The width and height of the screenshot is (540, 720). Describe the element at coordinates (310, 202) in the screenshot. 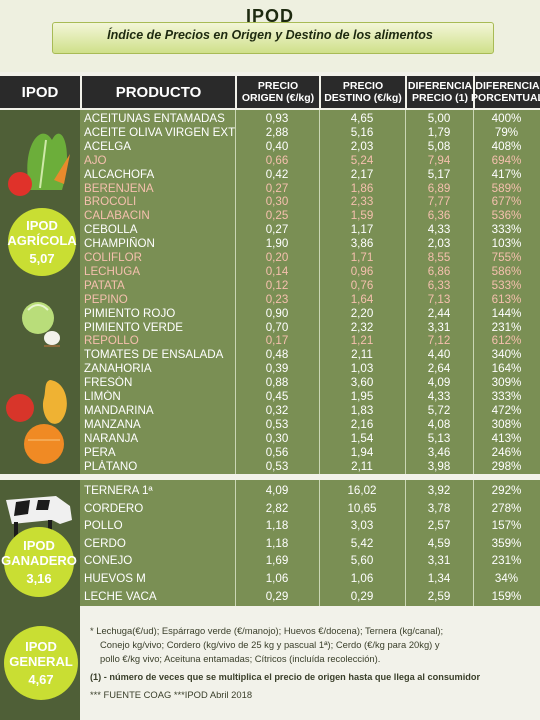

I see `table-row: BROCOLI 0,30 2,33 7,77 677%` at that location.